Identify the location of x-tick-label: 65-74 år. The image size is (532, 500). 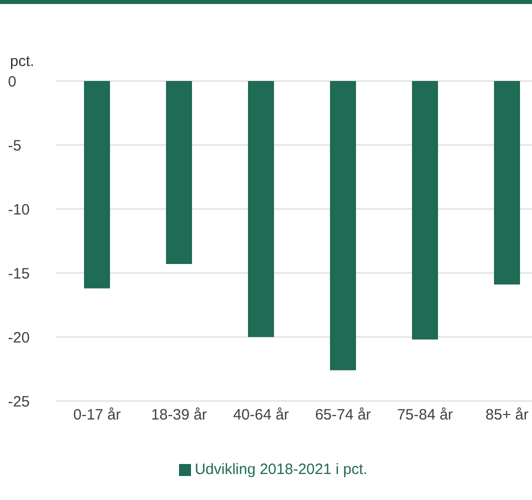
(343, 415).